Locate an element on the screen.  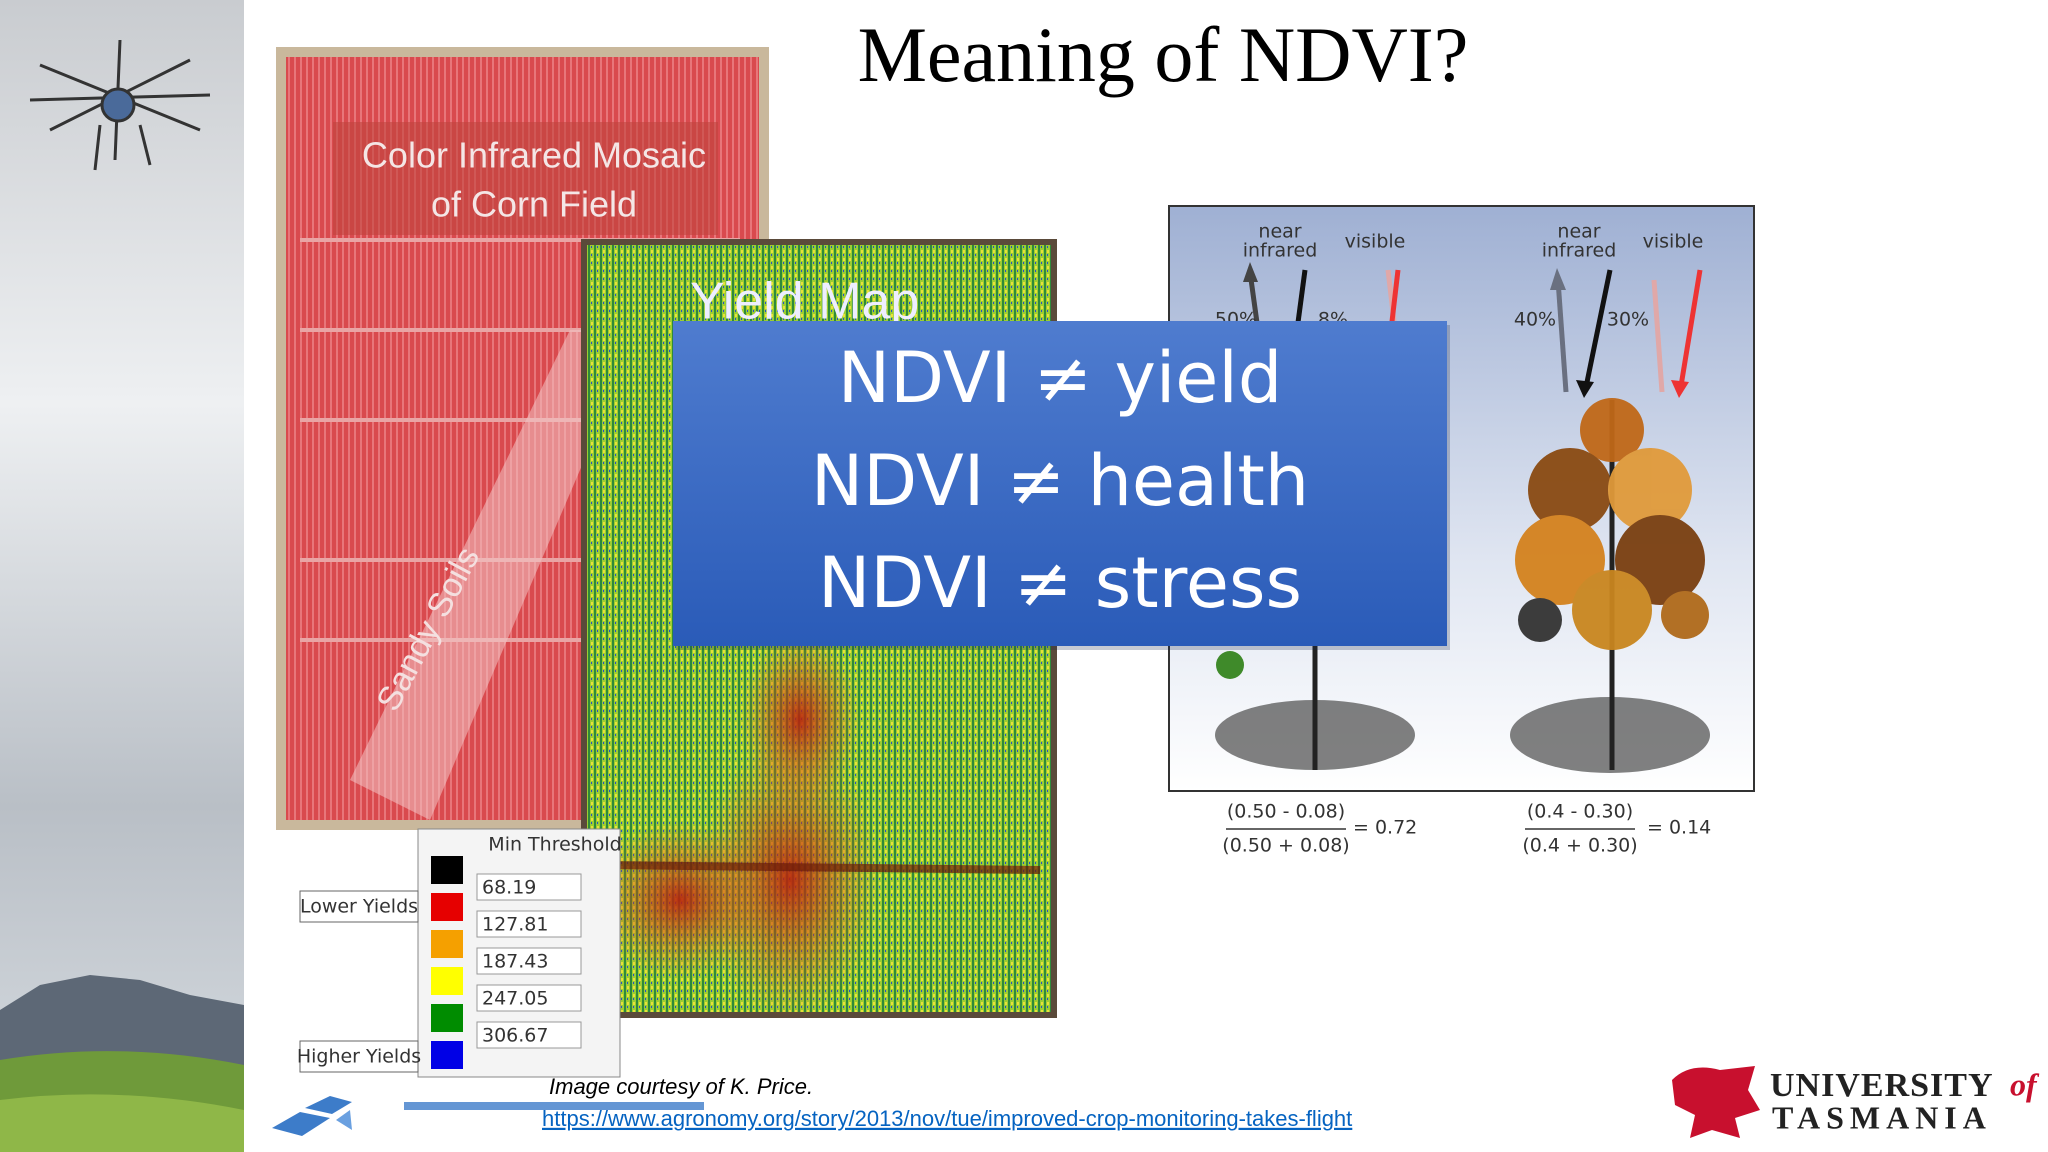
nir-percent: 40% is located at coordinates (1535, 320).